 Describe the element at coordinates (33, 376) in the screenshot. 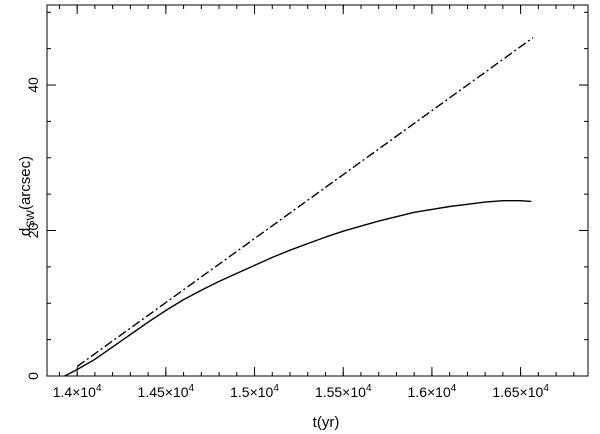

I see `y-tick-label: 0` at that location.